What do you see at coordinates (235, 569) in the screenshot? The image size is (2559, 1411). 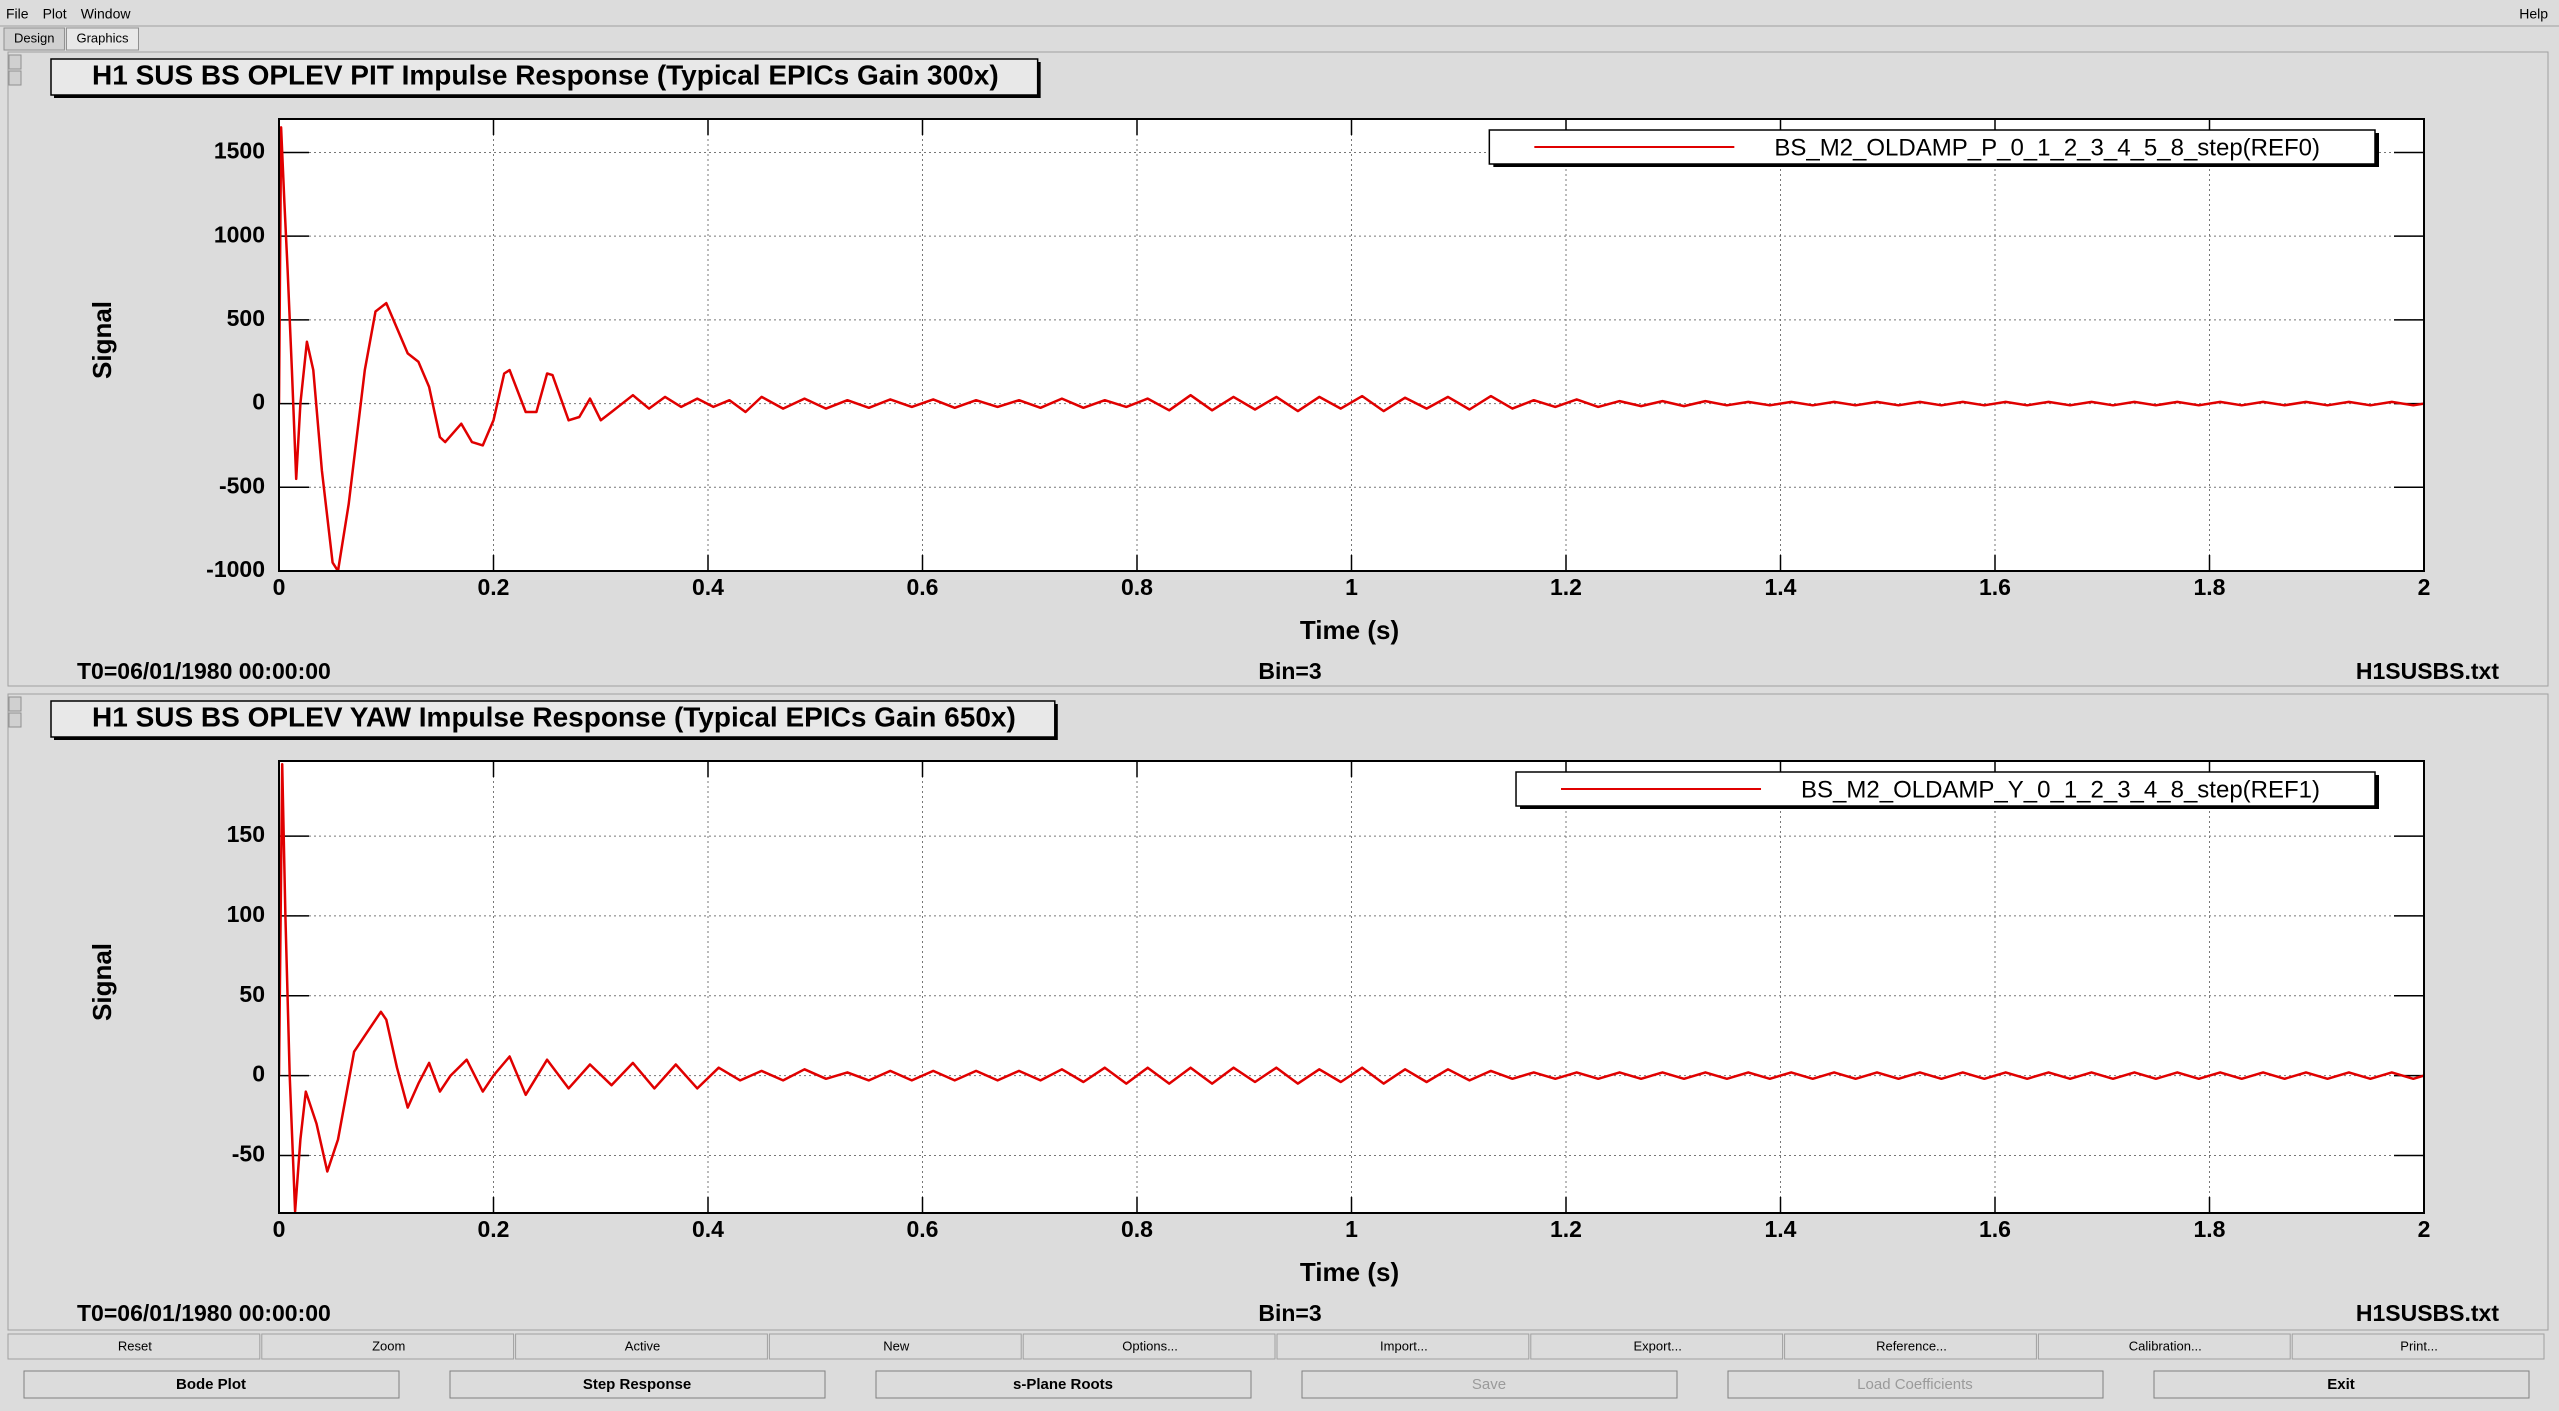 I see `y-tick-label: -1000` at bounding box center [235, 569].